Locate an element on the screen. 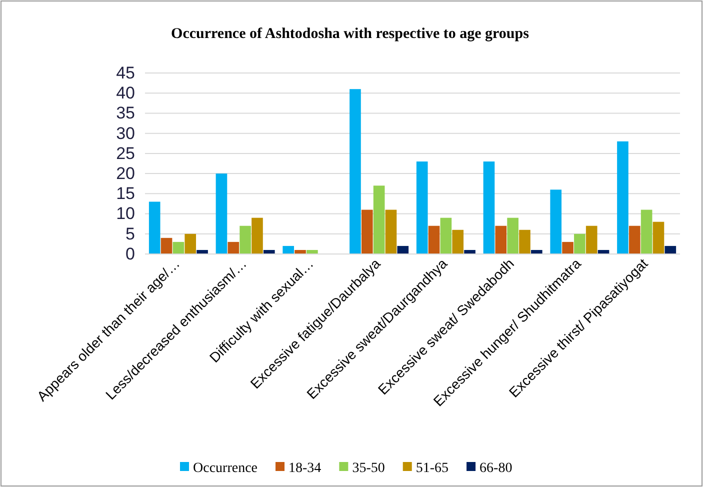 The height and width of the screenshot is (487, 703). legend-label: 66-80 is located at coordinates (496, 468).